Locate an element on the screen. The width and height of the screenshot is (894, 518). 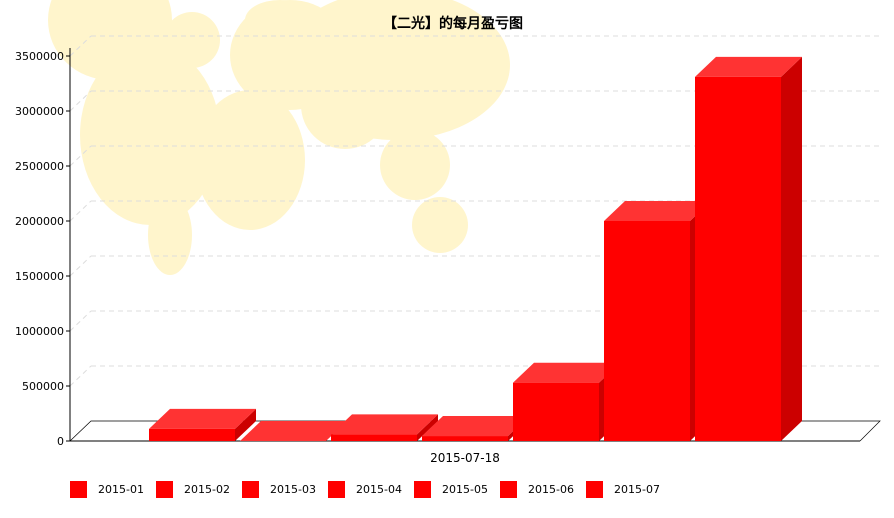
y-tick-label: 0 is located at coordinates (60, 441).